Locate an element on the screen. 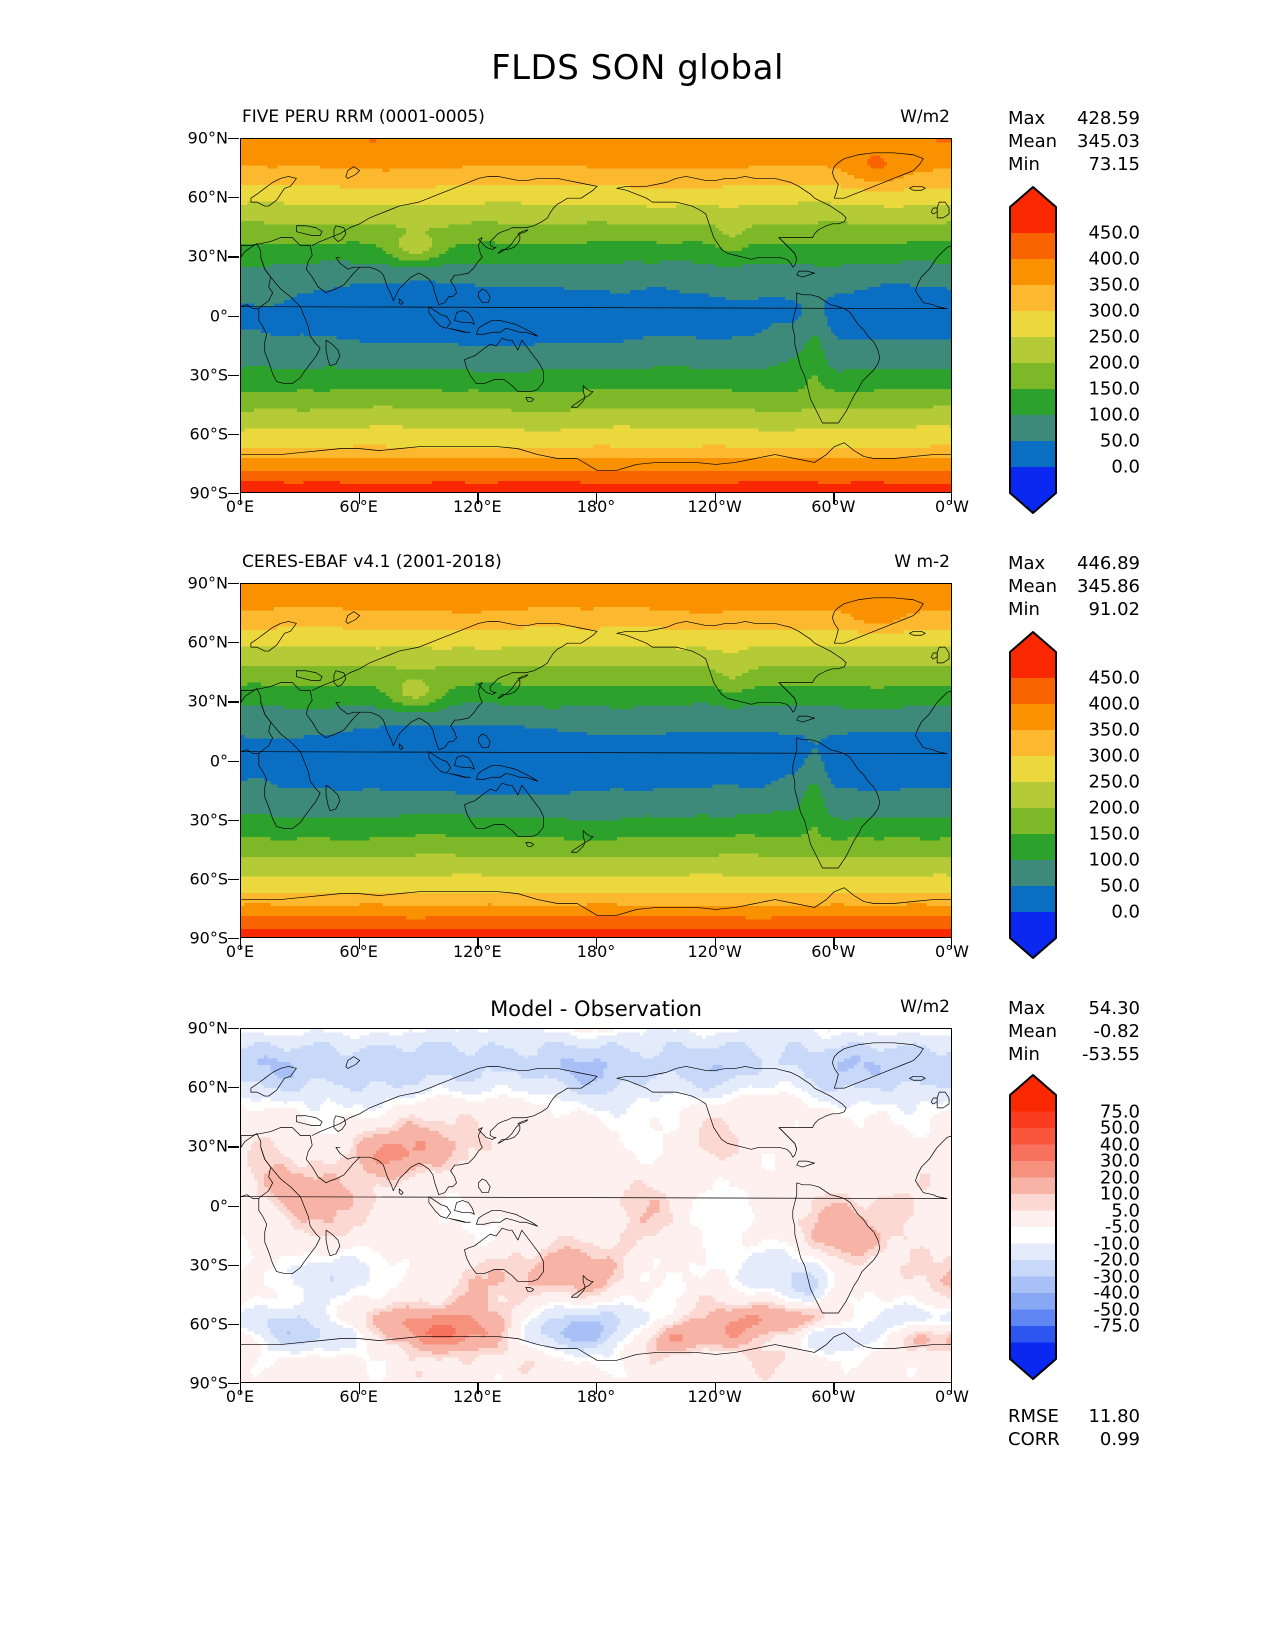  stat-row: Min 91.02 is located at coordinates (1074, 609).